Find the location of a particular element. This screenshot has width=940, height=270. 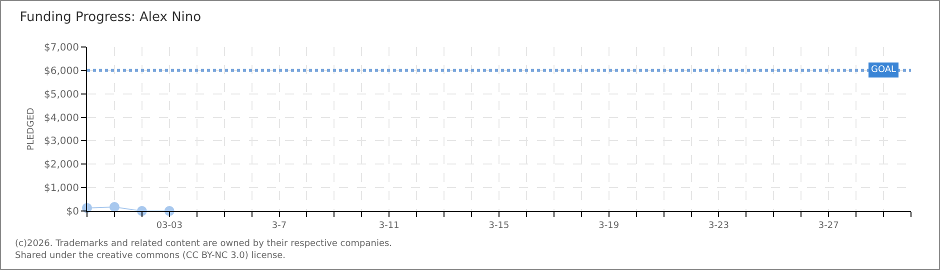

y-tick-label: $7,000 is located at coordinates (61, 48).